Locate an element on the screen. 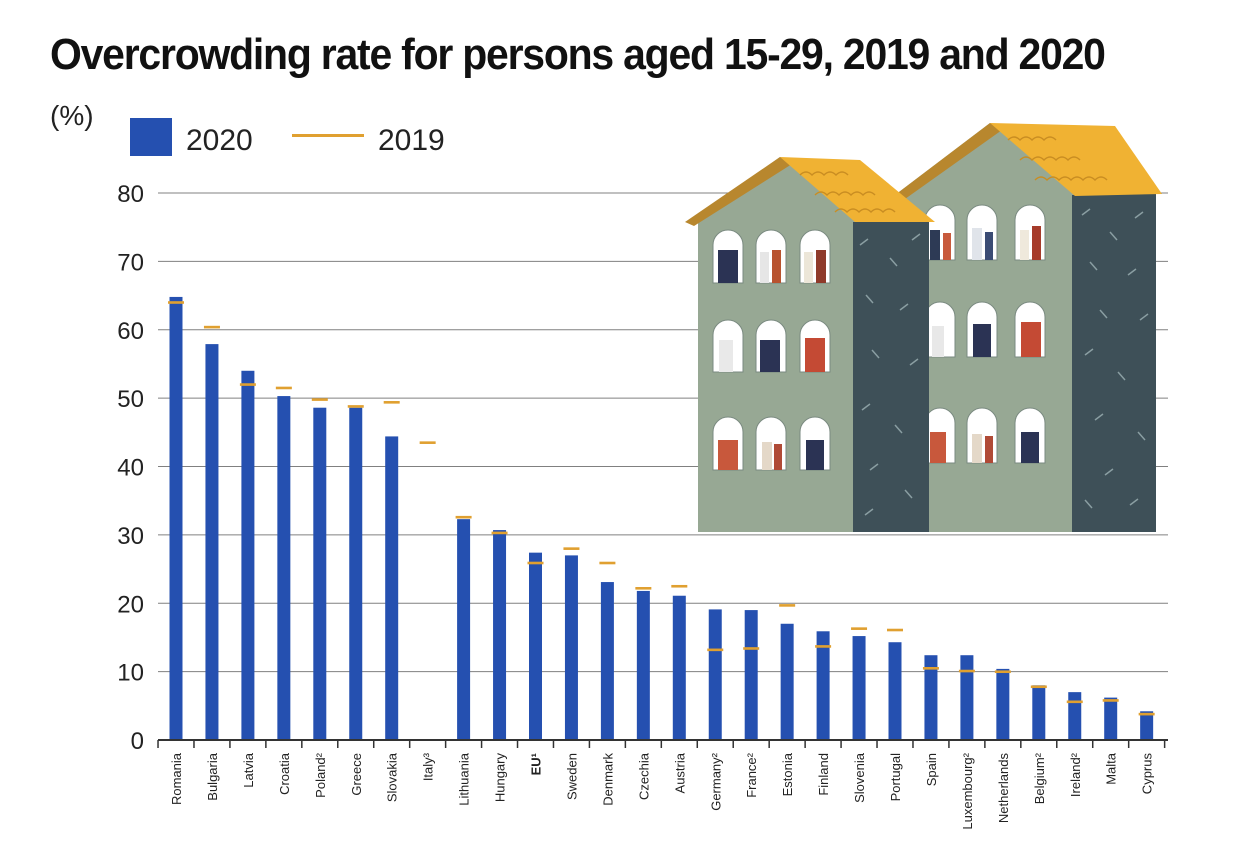 This screenshot has height=859, width=1251. x-category-label: Czechia is located at coordinates (643, 776).